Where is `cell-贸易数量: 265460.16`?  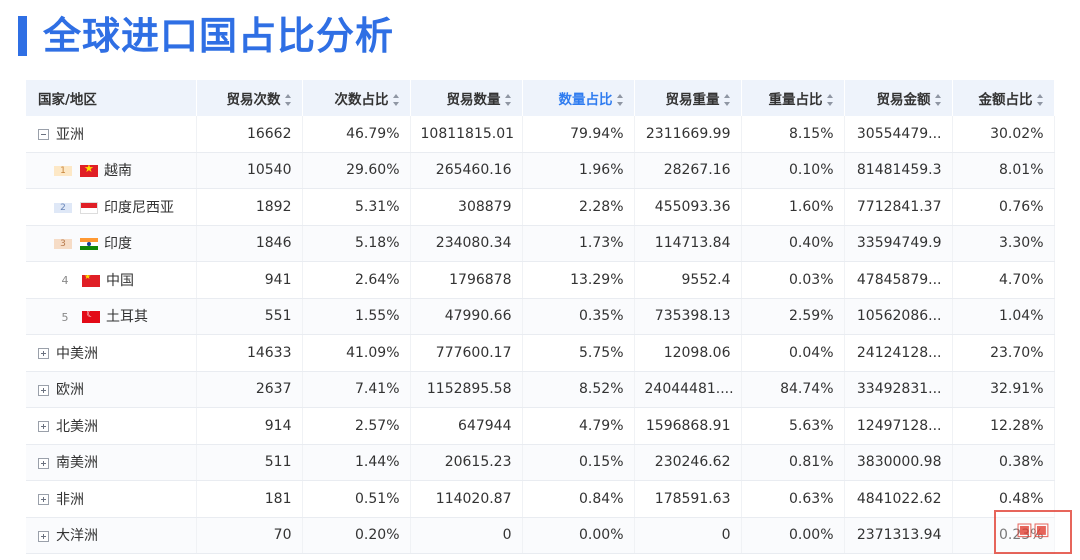
cell-贸易数量: 265460.16 is located at coordinates (466, 170).